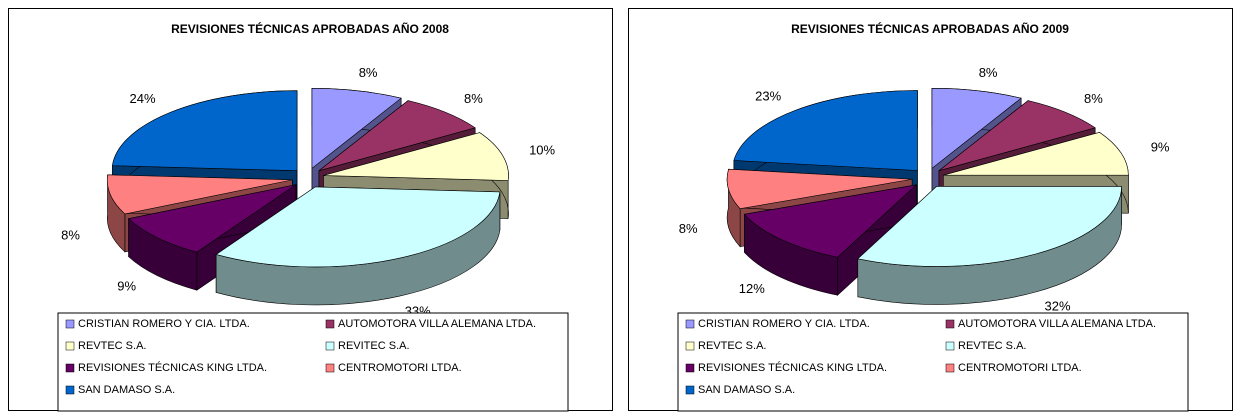 Image resolution: width=1240 pixels, height=417 pixels. I want to click on data-label: 32%, so click(1057, 305).